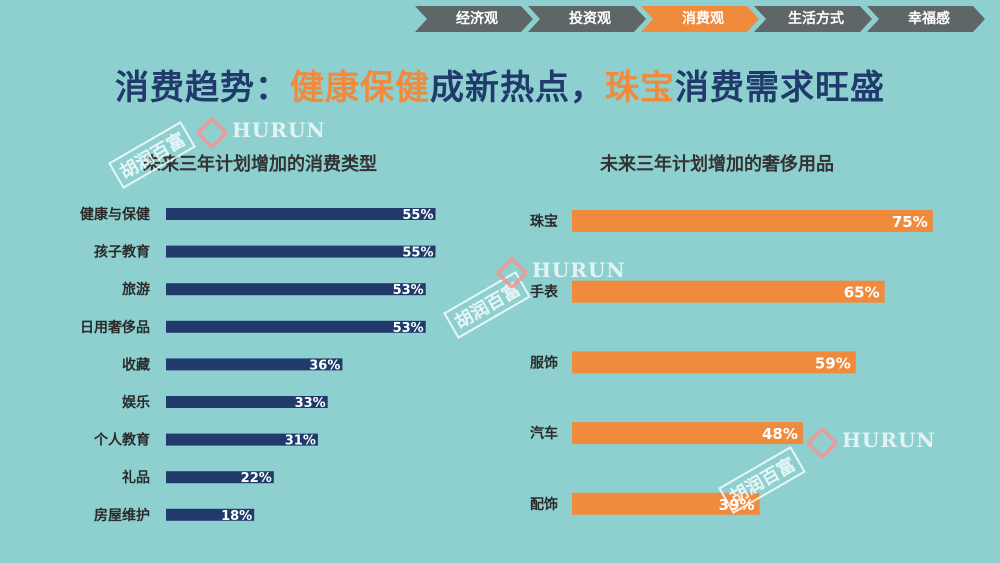 This screenshot has width=1000, height=563. Describe the element at coordinates (122, 252) in the screenshot. I see `left-category-label: 孩子教育` at that location.